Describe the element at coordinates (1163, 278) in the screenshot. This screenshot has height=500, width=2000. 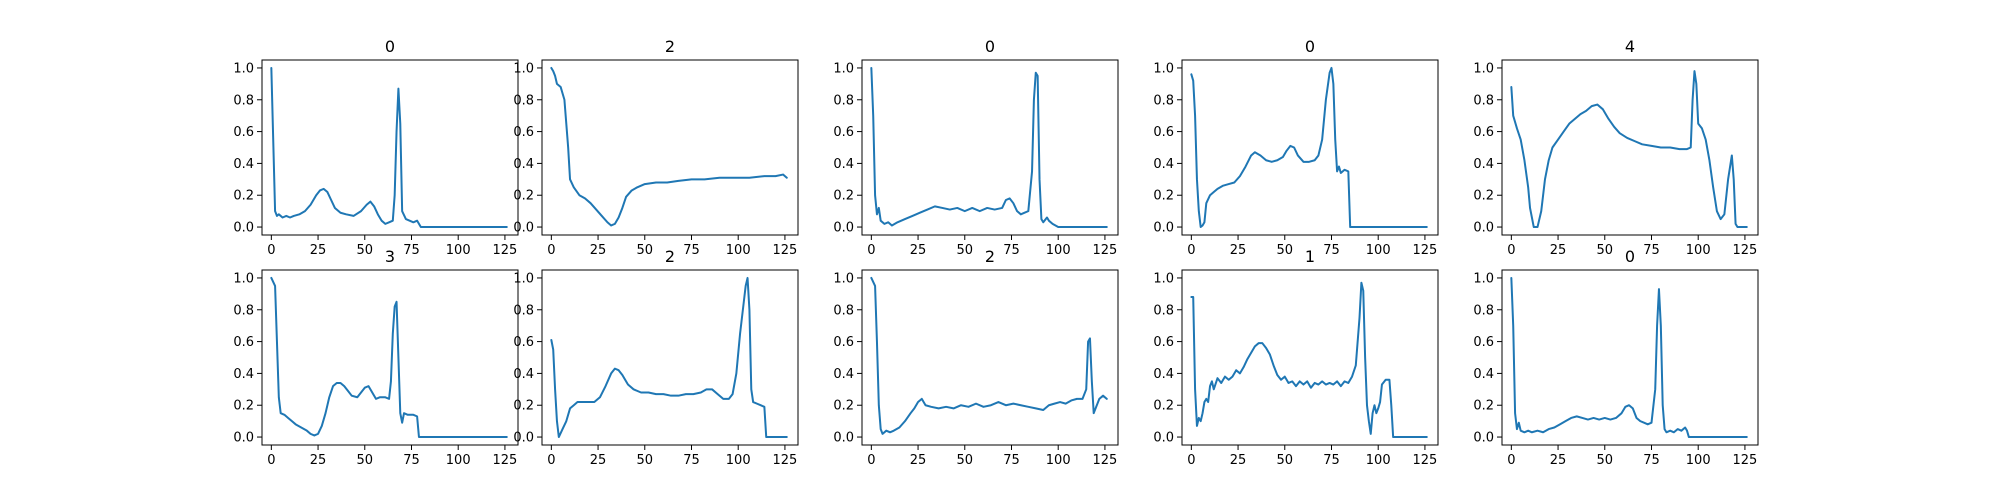
I see `y-tick-label-9-5: 1.0` at that location.